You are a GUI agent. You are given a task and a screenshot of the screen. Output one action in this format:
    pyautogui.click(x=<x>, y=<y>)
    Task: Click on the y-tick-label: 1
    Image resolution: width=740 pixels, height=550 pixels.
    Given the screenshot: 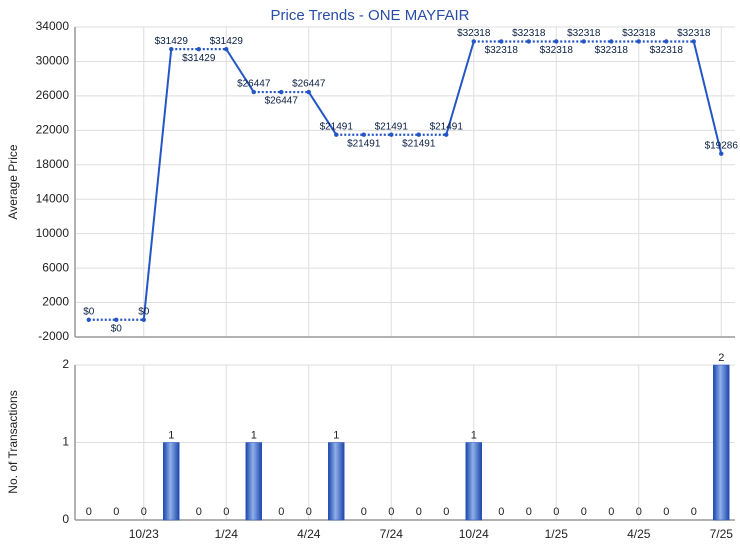 What is the action you would take?
    pyautogui.click(x=65, y=442)
    